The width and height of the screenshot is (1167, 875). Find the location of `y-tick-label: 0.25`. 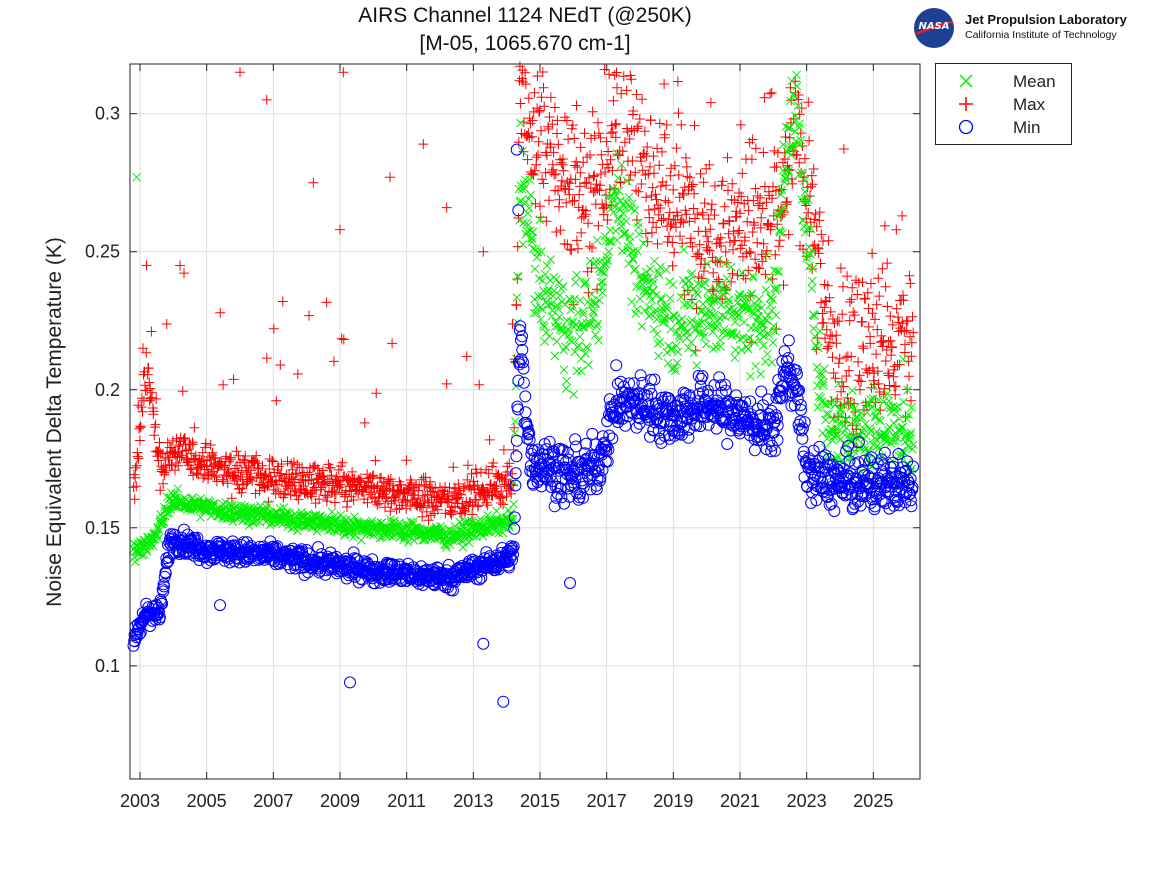

y-tick-label: 0.25 is located at coordinates (102, 252).